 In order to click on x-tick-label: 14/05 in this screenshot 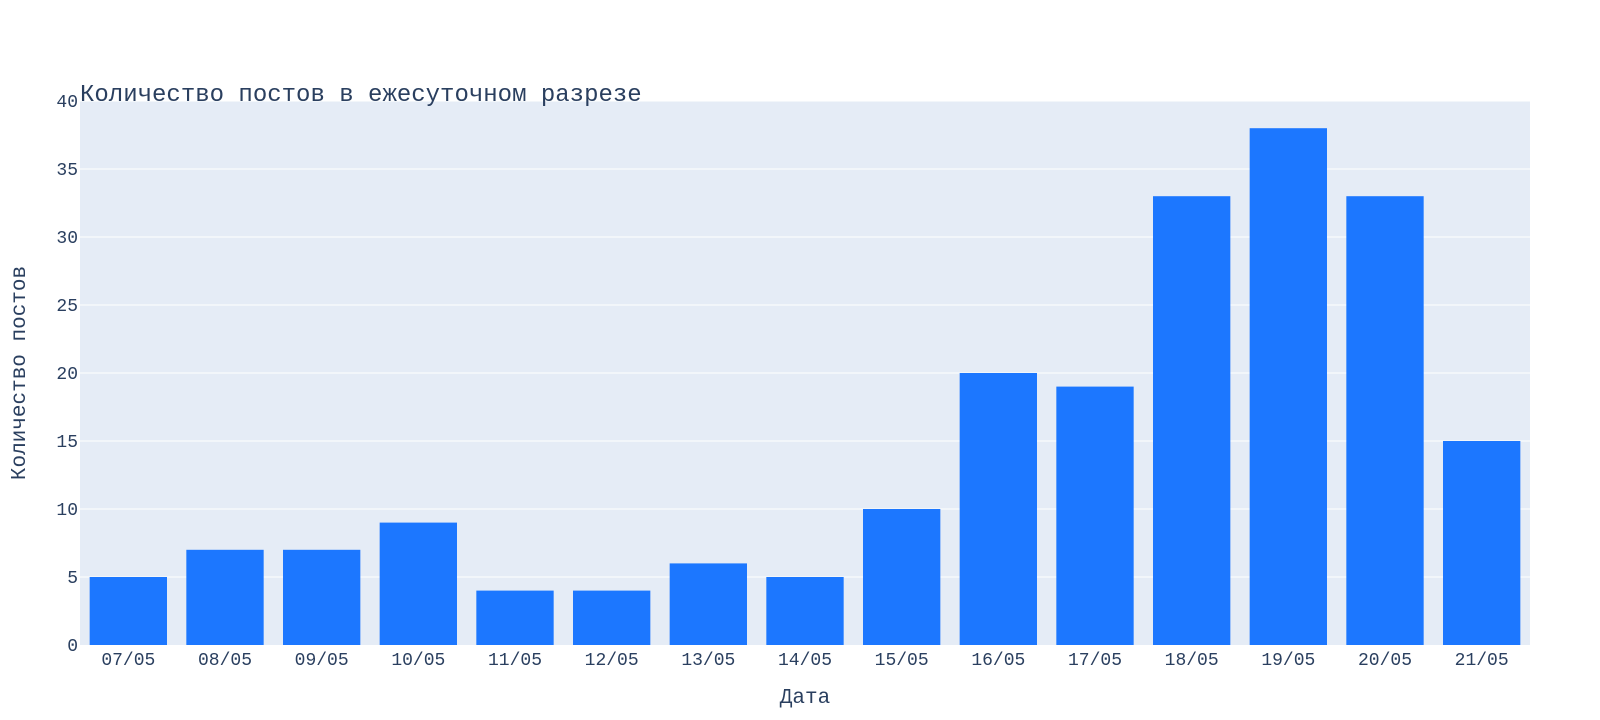, I will do `click(805, 661)`.